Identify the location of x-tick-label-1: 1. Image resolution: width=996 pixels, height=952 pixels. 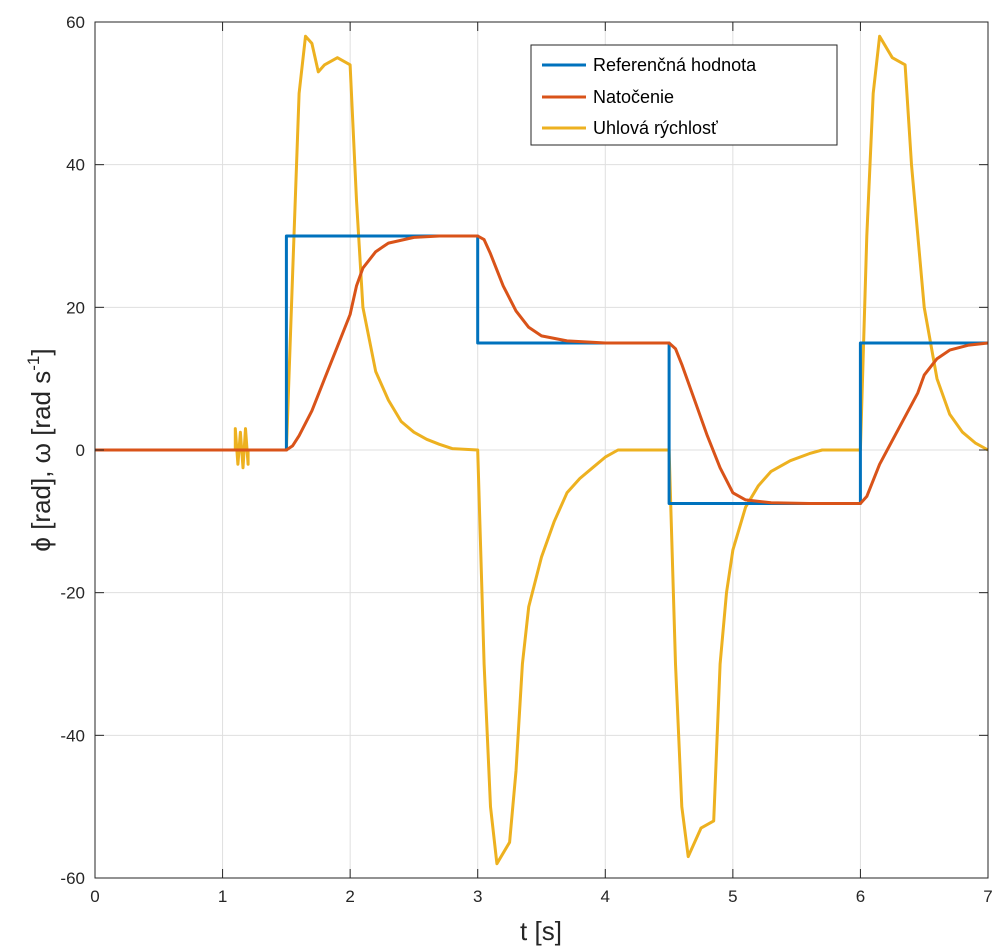
(222, 896).